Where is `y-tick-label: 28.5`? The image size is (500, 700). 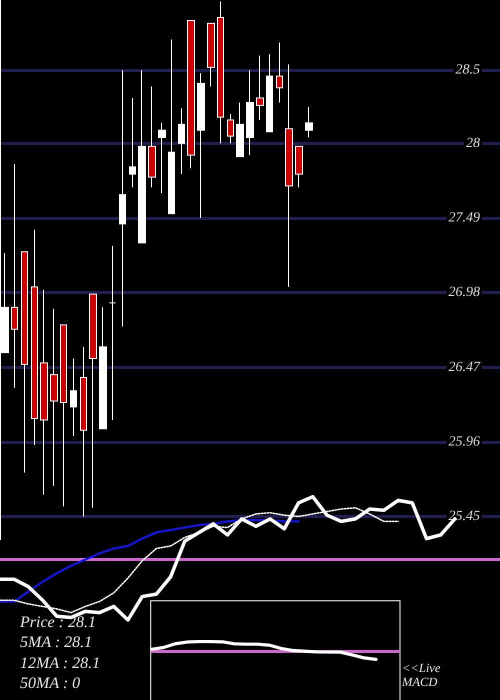
y-tick-label: 28.5 is located at coordinates (468, 70).